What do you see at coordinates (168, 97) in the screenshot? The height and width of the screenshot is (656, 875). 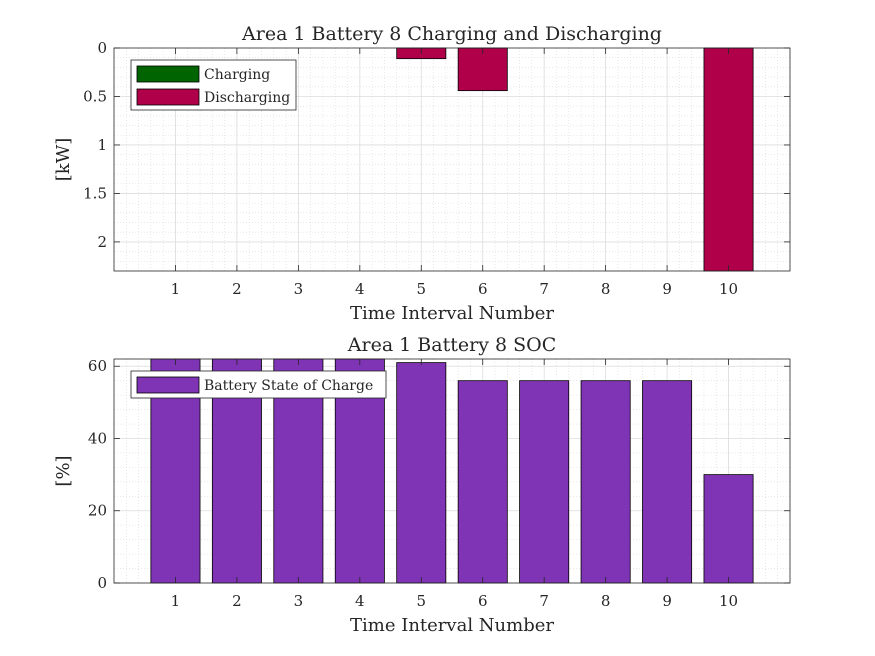 I see `legend-swatch-discharging` at bounding box center [168, 97].